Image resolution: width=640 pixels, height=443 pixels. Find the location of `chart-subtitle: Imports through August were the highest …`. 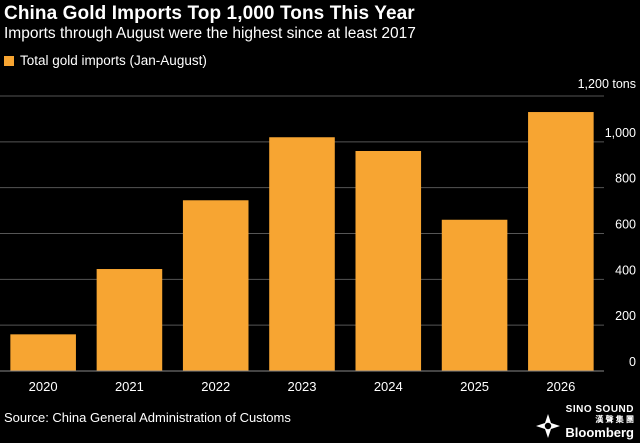

chart-subtitle: Imports through August were the highest … is located at coordinates (210, 33).